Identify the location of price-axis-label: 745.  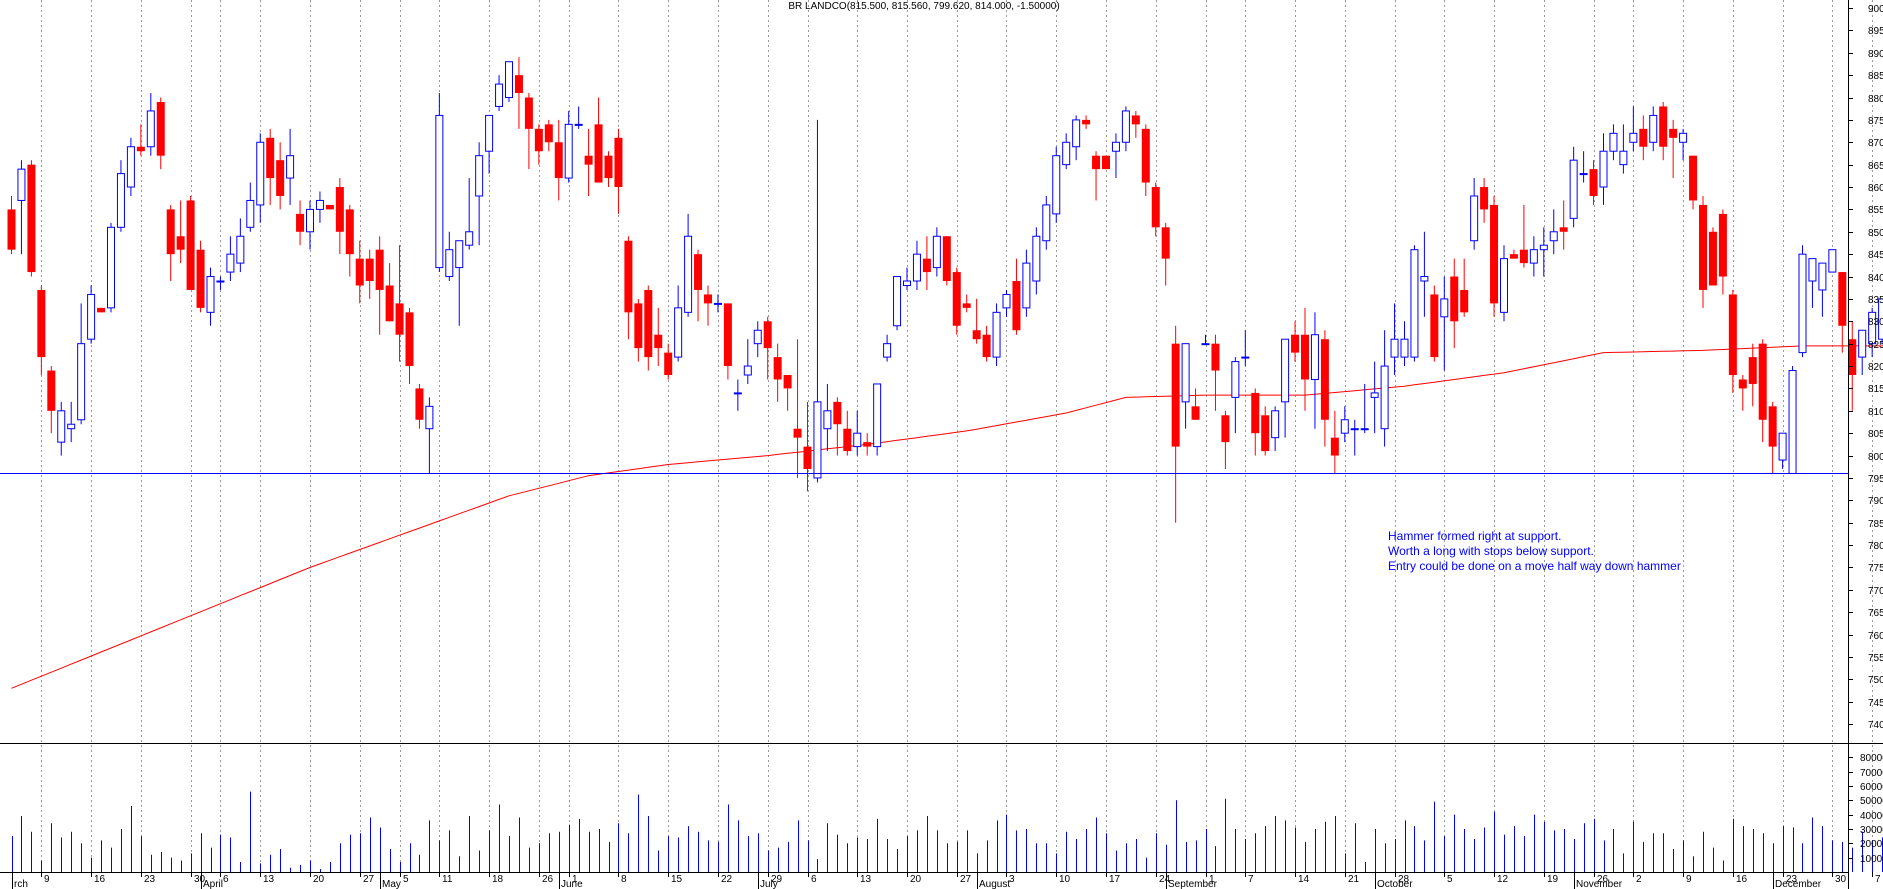
(1875, 703).